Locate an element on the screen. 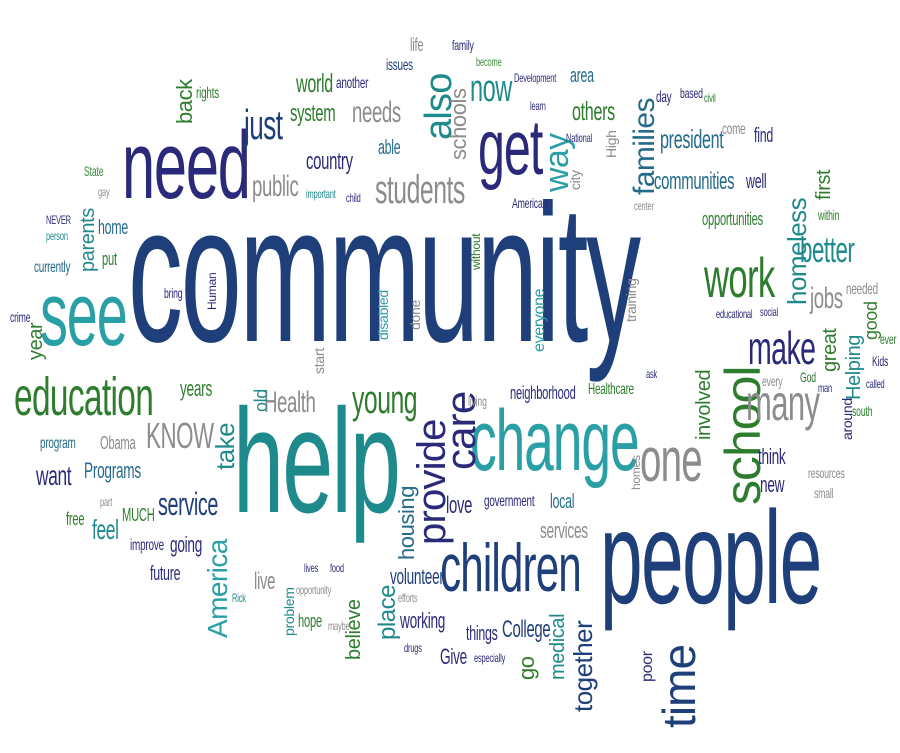 The image size is (900, 753). word-especially: especially is located at coordinates (490, 658).